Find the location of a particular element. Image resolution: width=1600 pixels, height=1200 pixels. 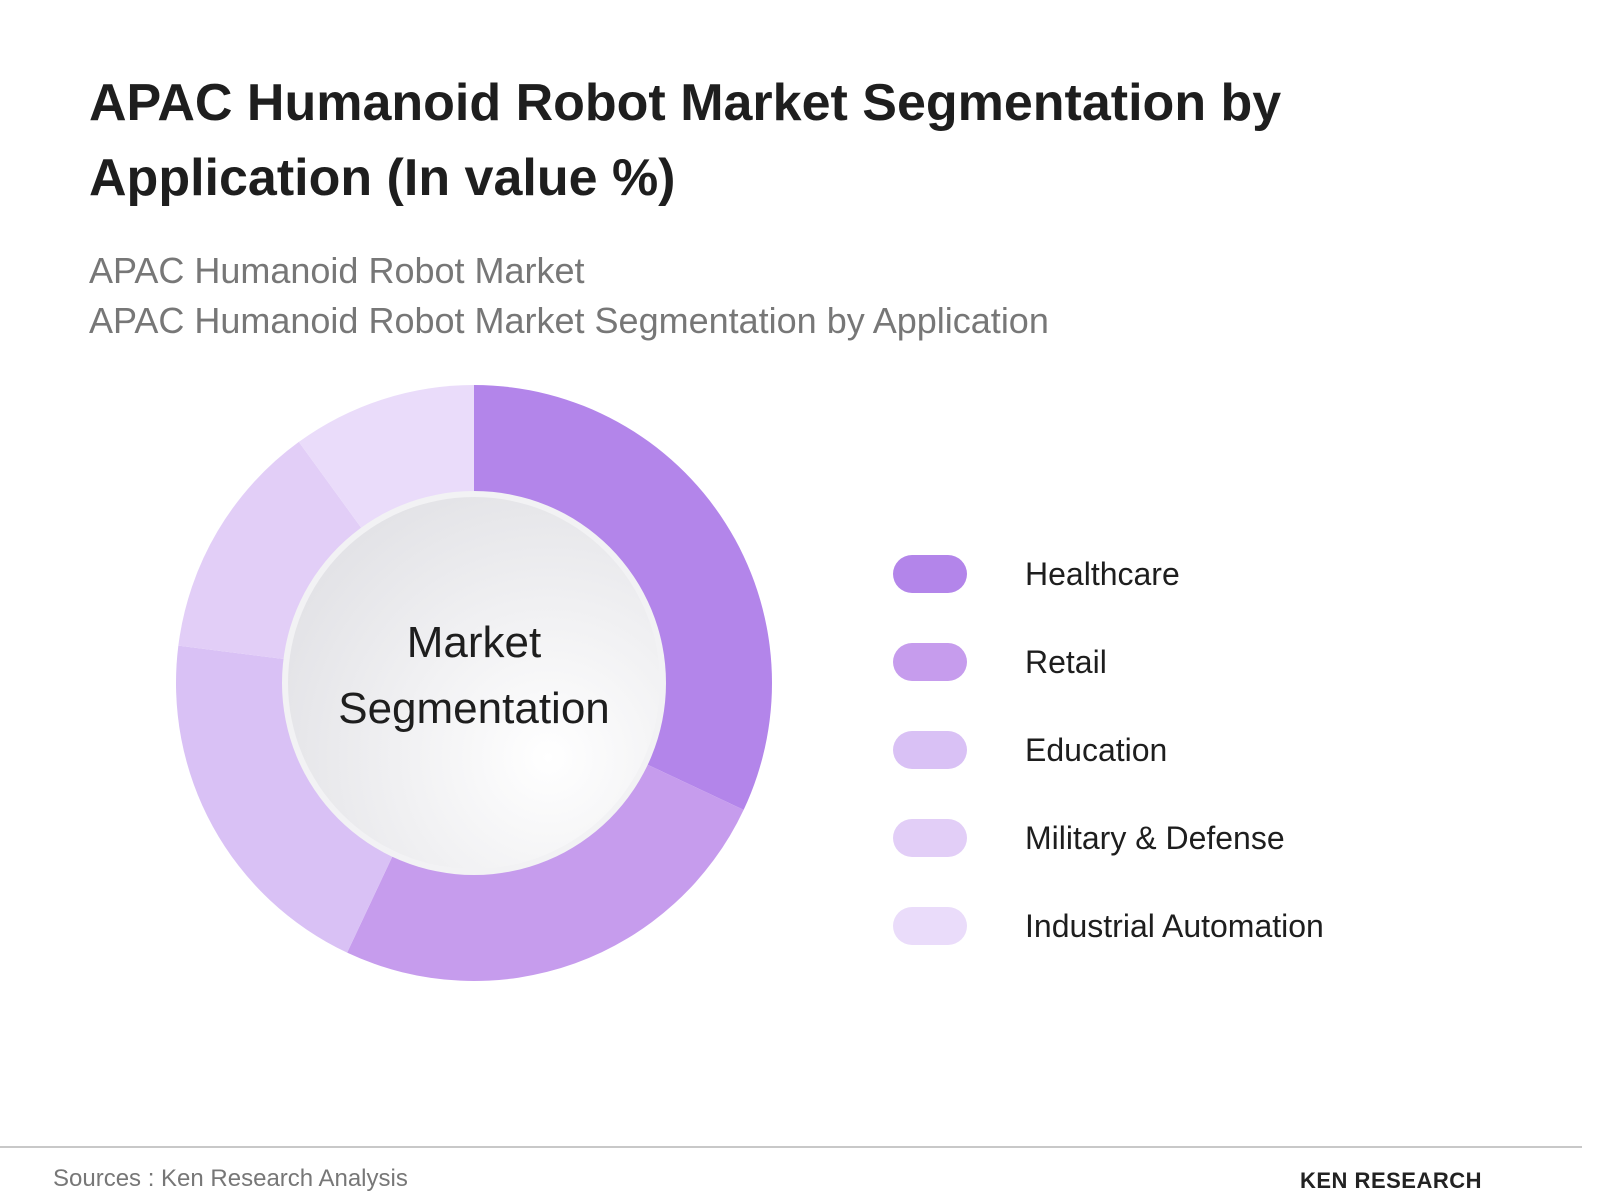

legend-label: Military & Defense is located at coordinates (1155, 837).